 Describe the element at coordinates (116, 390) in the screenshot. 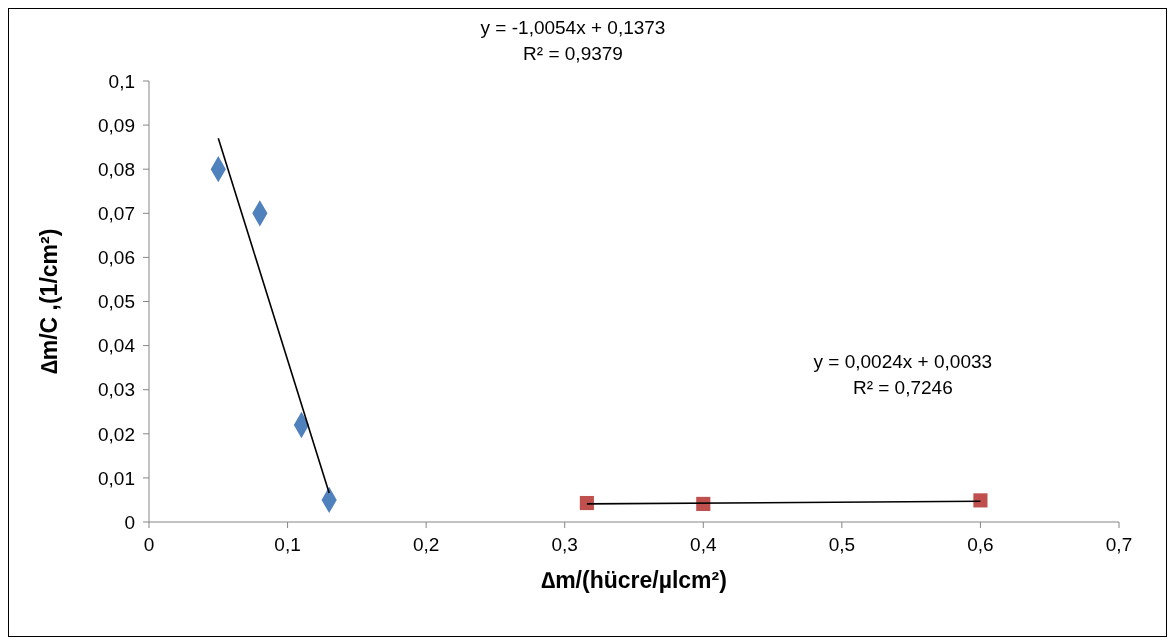

I see `y-tick-label: 0,03` at that location.